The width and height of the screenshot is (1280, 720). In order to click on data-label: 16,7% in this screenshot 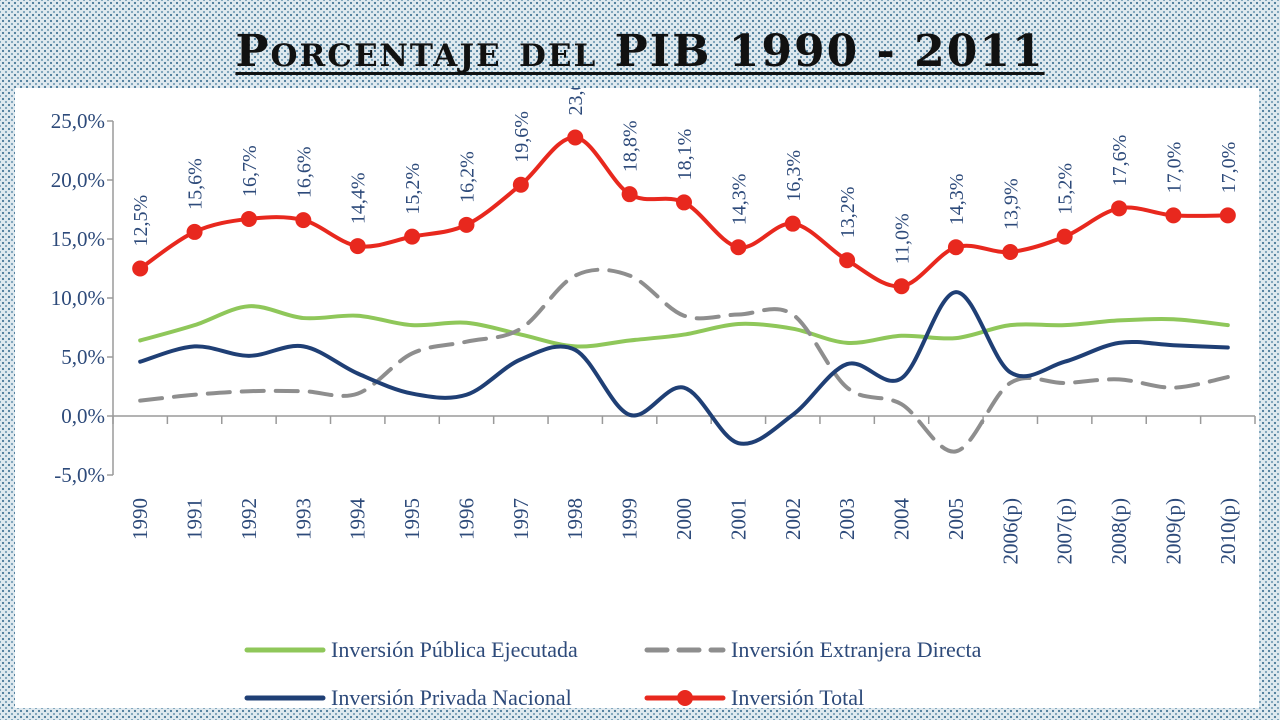, I will do `click(250, 171)`.